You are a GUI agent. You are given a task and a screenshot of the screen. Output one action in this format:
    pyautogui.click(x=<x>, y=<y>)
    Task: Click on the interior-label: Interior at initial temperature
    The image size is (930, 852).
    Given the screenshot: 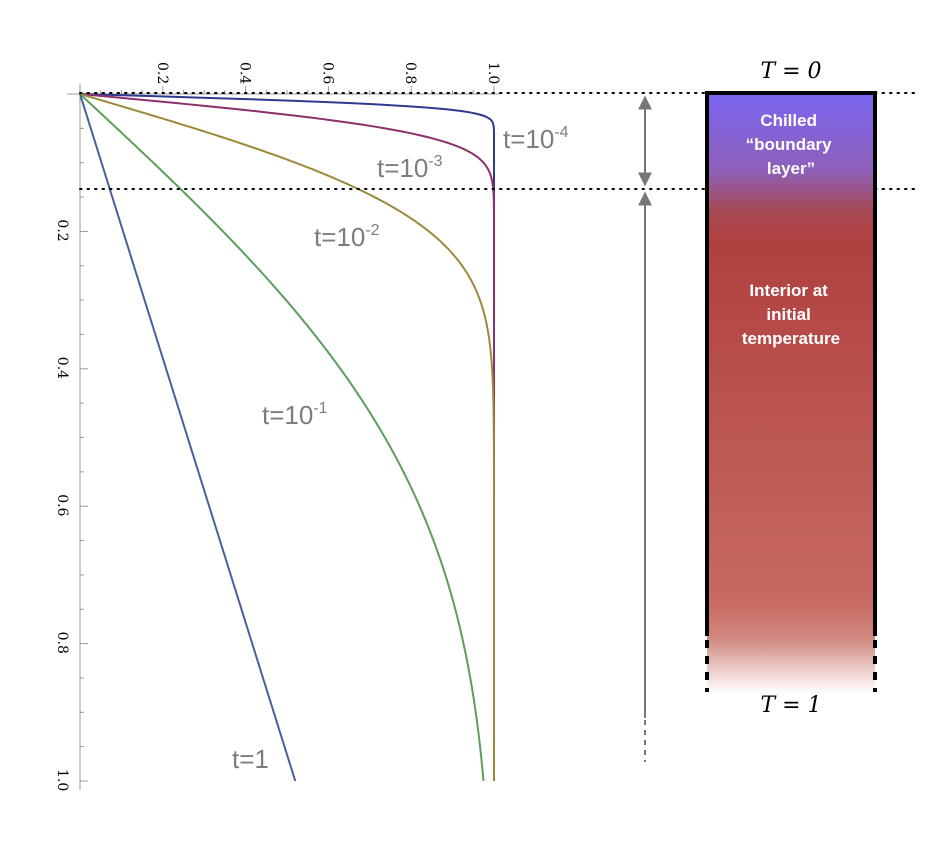 What is the action you would take?
    pyautogui.click(x=791, y=314)
    